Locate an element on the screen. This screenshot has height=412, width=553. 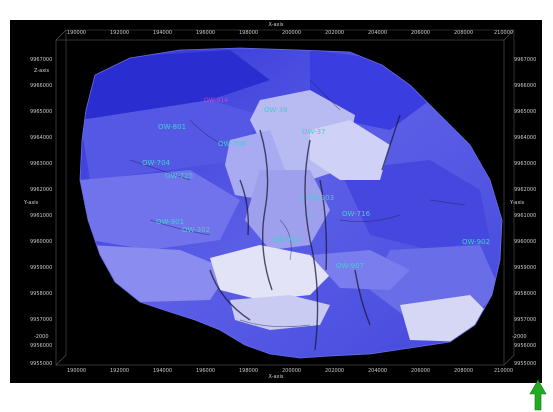
well-label: OW-907 is located at coordinates (350, 266).